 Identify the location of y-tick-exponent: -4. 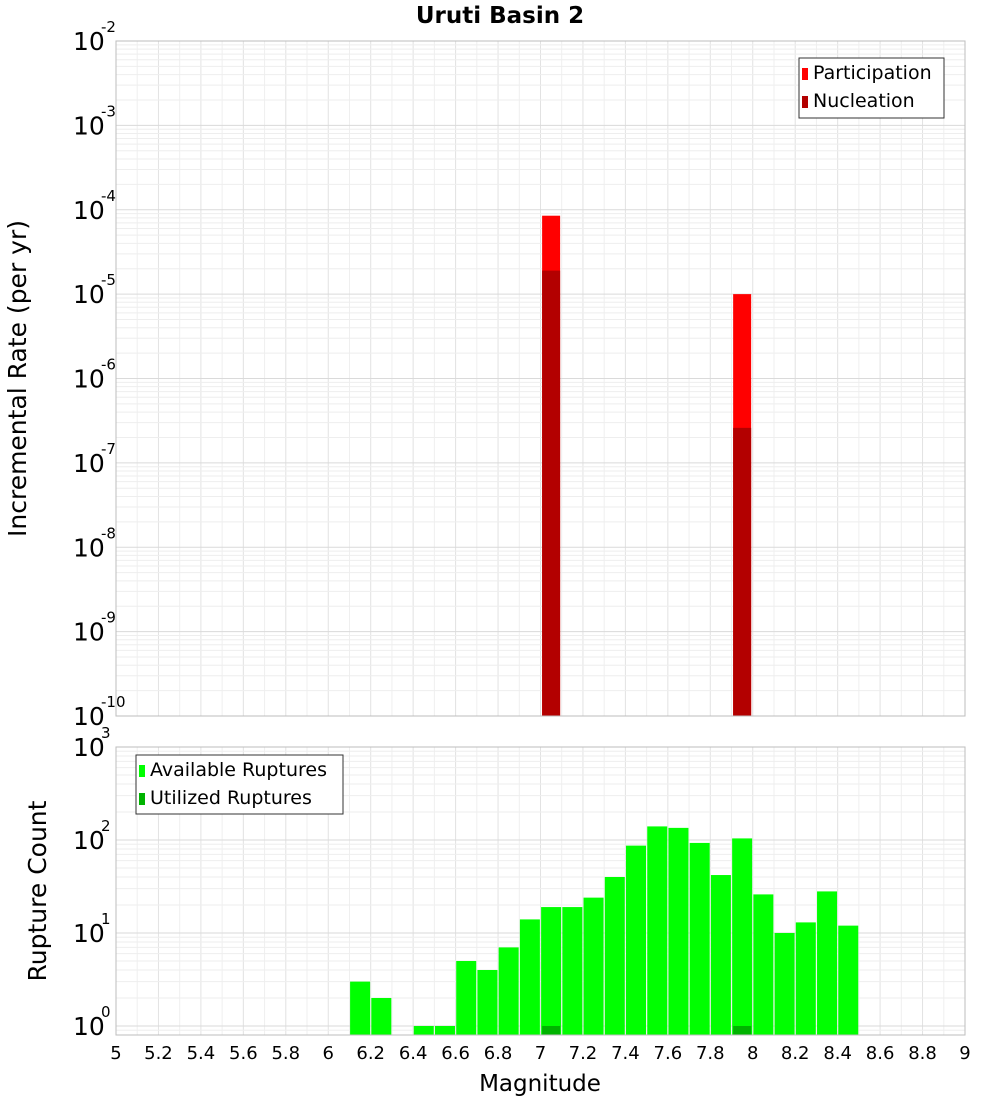
(108, 196).